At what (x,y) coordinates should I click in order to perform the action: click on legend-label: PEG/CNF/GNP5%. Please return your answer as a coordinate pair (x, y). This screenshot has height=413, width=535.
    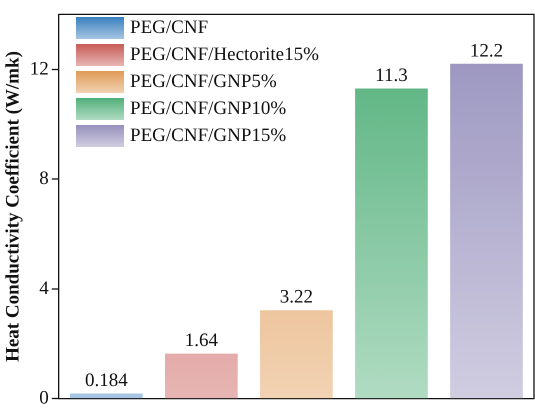
    Looking at the image, I should click on (203, 82).